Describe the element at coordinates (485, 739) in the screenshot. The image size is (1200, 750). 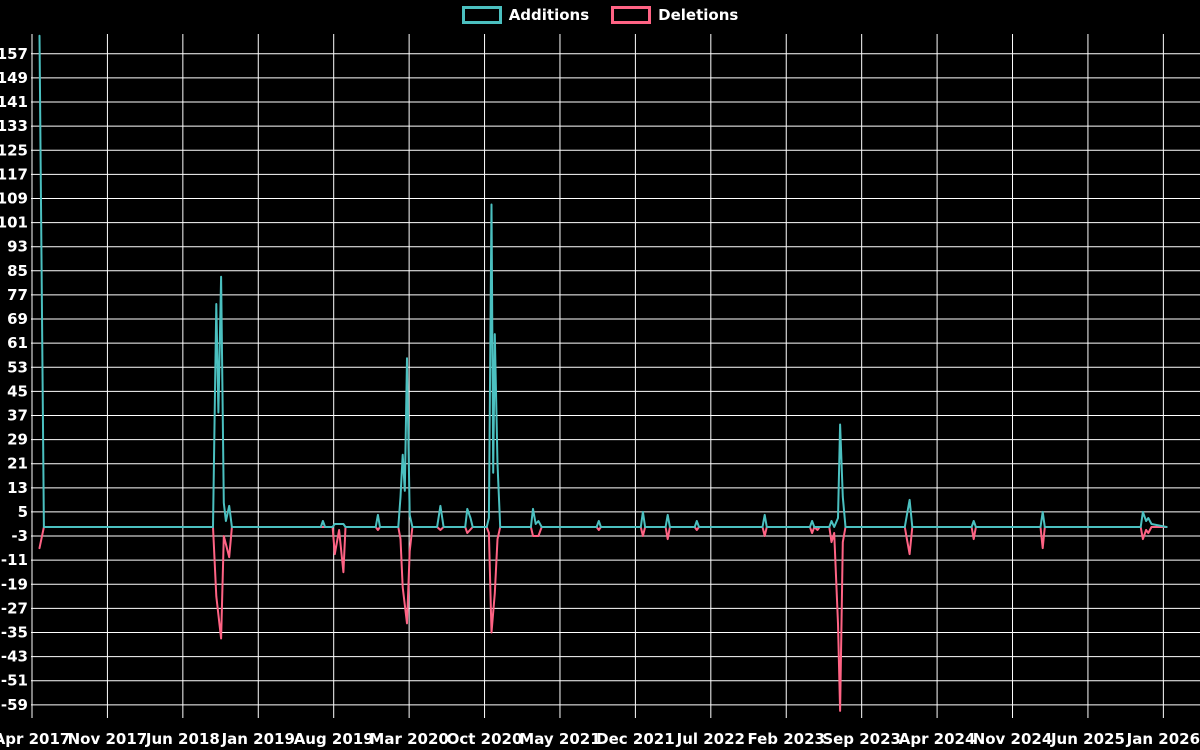
I see `x-axis-tick-label: Oct 2020` at that location.